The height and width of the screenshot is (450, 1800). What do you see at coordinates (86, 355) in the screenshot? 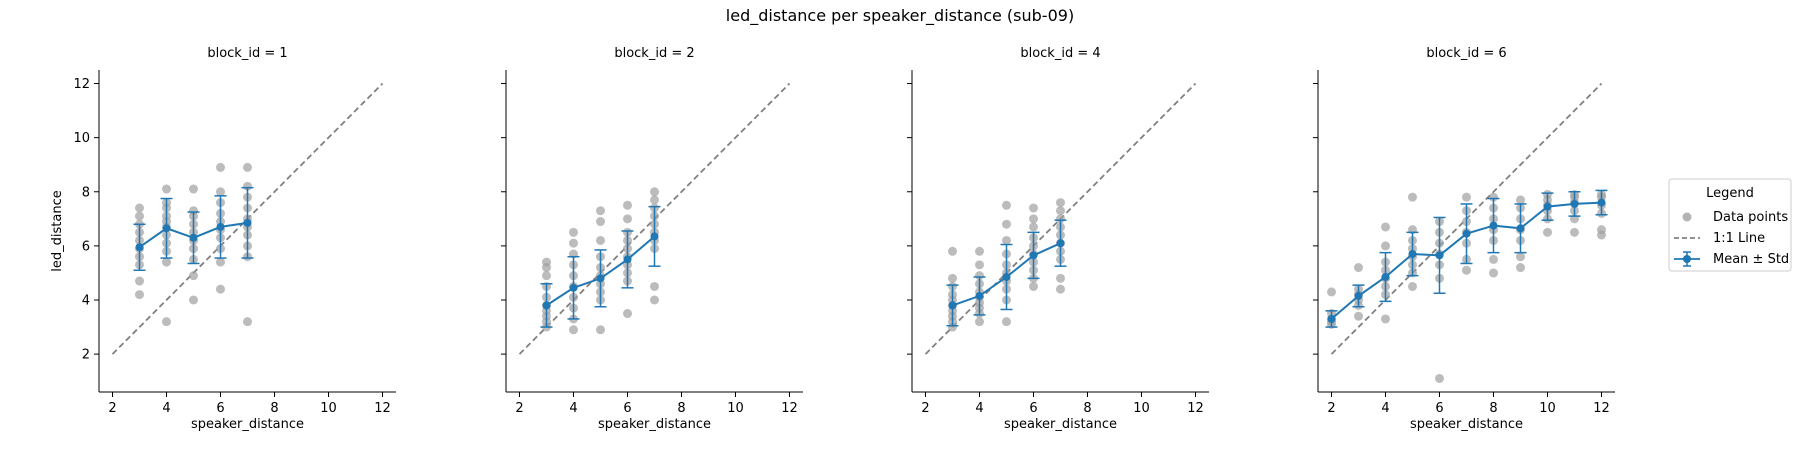
I see `y-tick-label: 2` at bounding box center [86, 355].